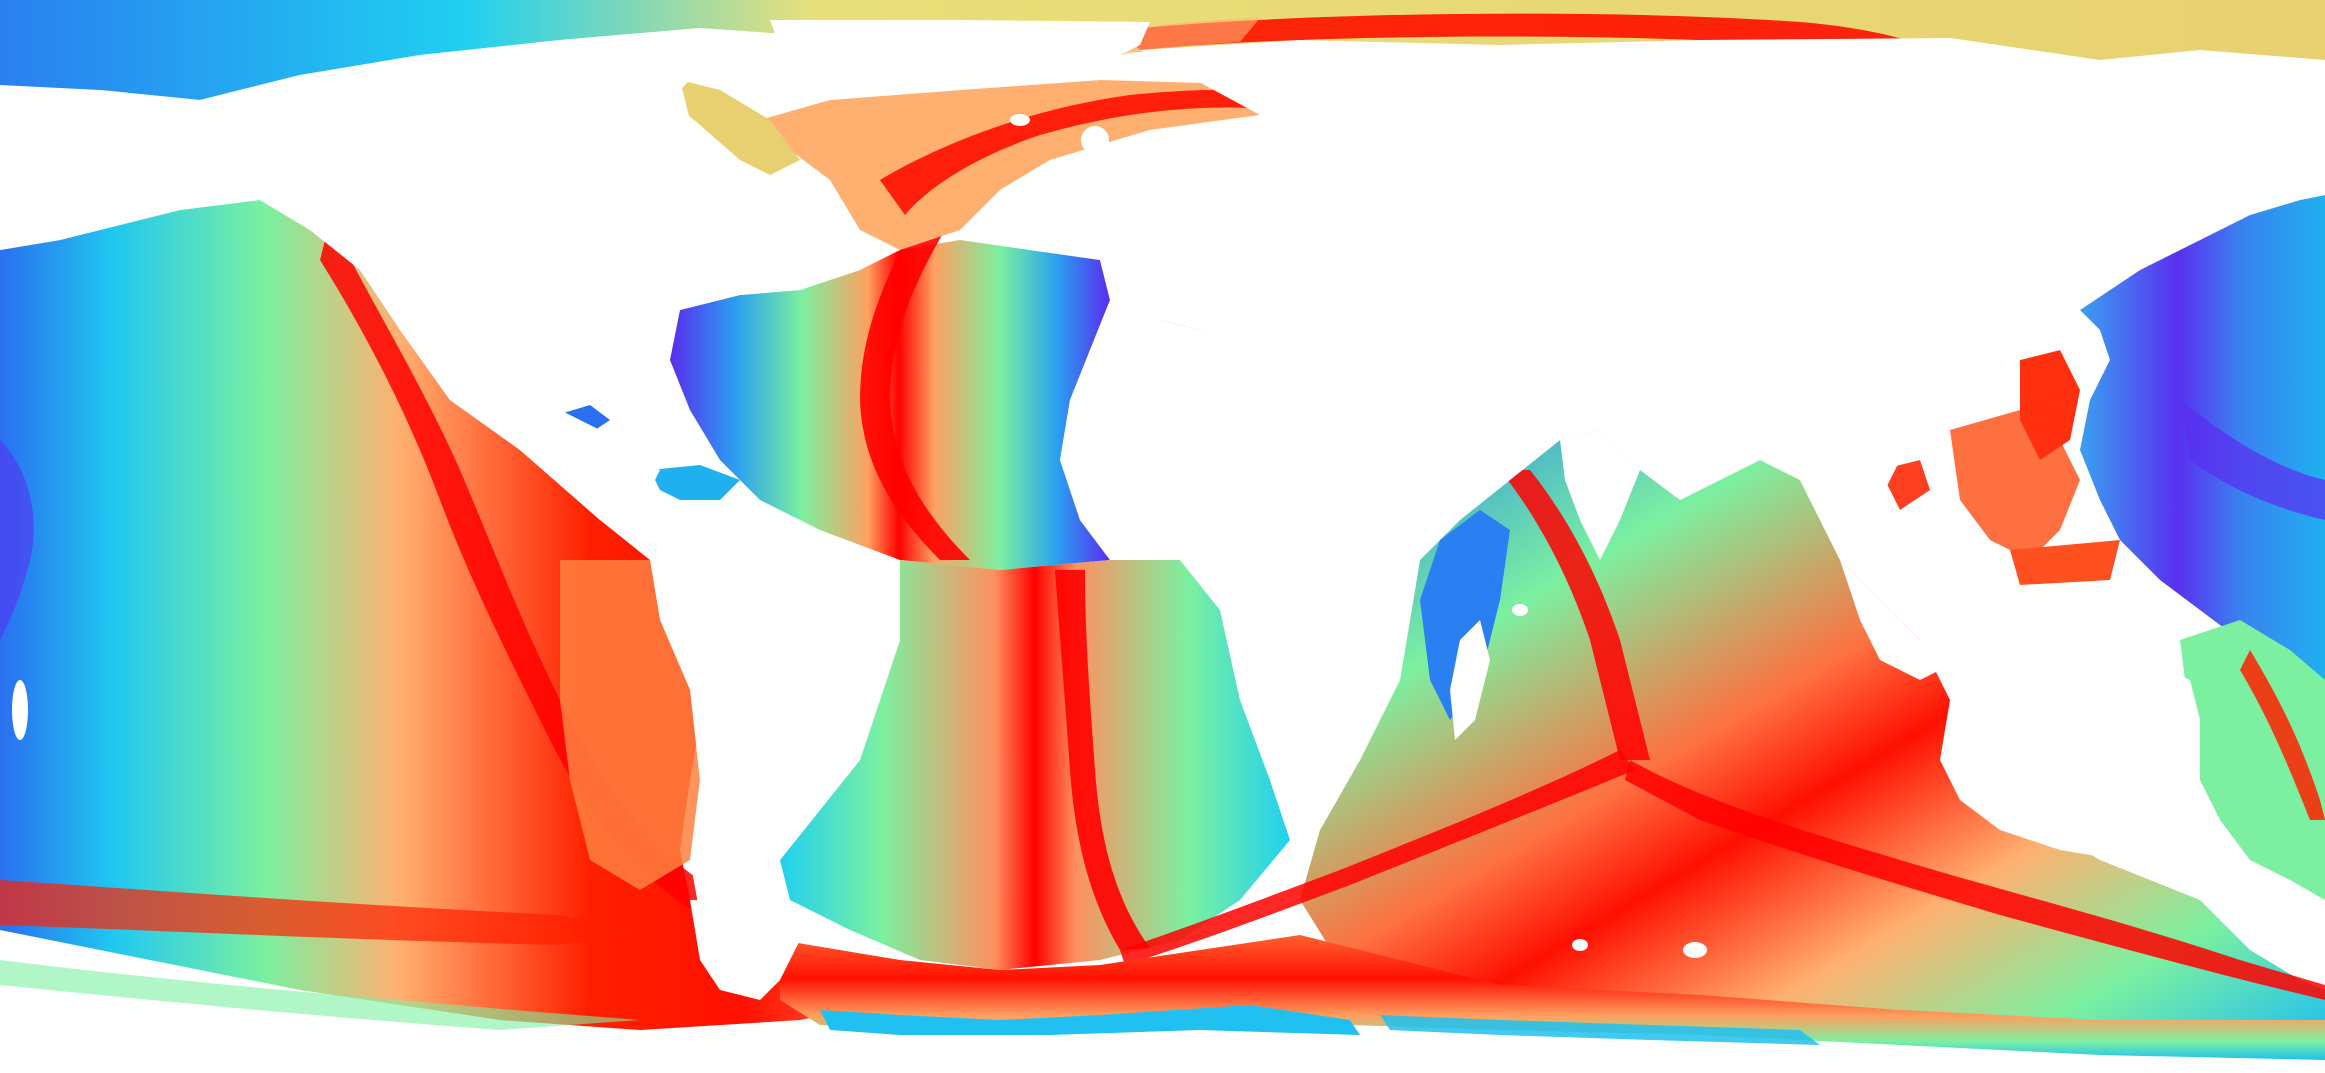 This screenshot has width=2325, height=1073. Describe the element at coordinates (1035, 765) in the screenshot. I see `south-atlantic-ocean` at that location.